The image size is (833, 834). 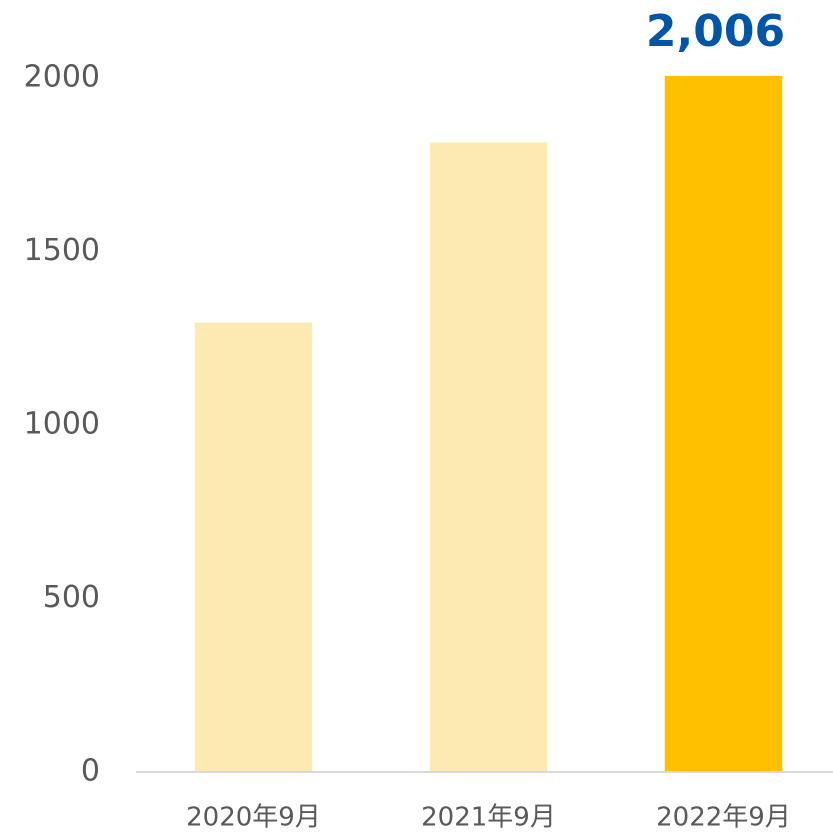 I want to click on x-tick-label: 2022年9月, so click(x=723, y=818).